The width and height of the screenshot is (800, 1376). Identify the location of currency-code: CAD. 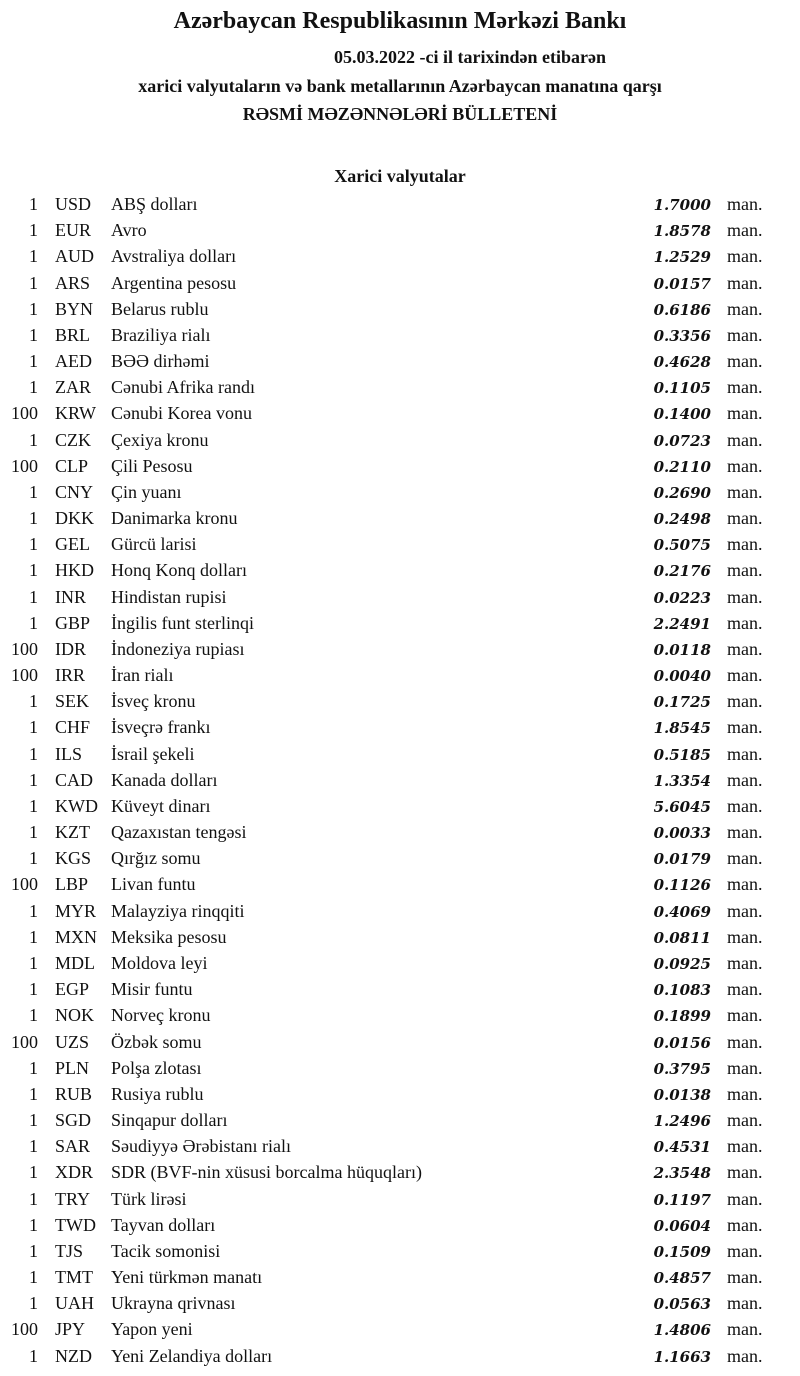
(74, 779).